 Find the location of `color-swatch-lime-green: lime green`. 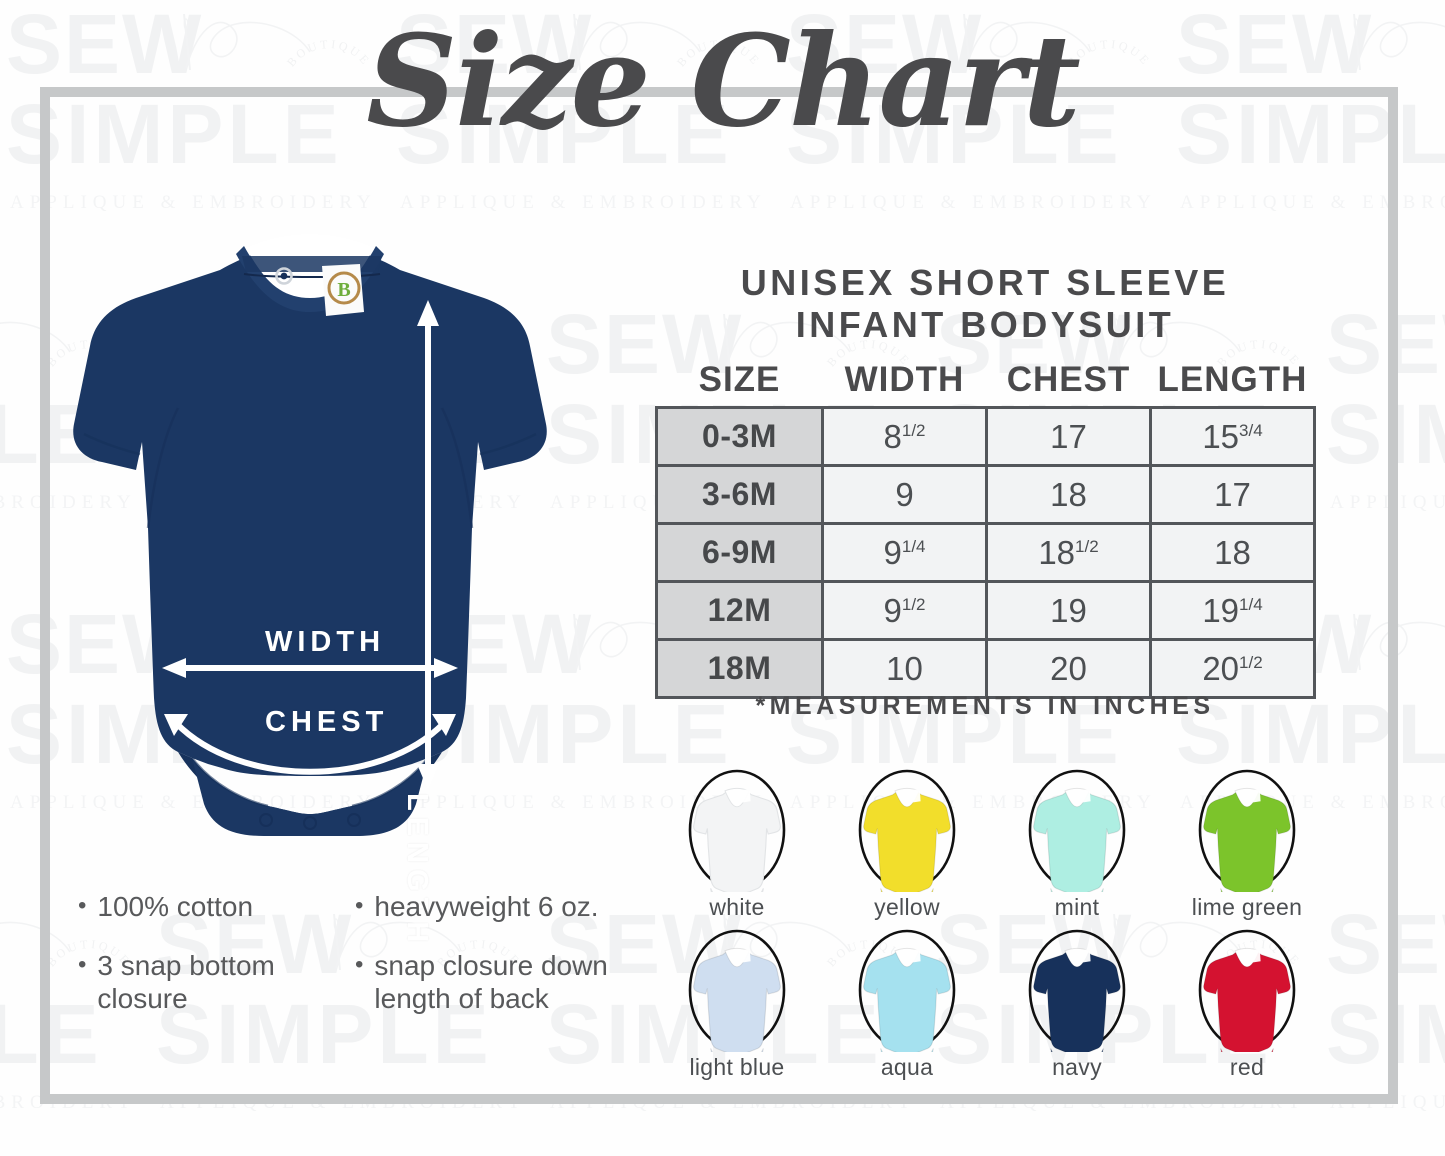

color-swatch-lime-green: lime green is located at coordinates (1247, 848).